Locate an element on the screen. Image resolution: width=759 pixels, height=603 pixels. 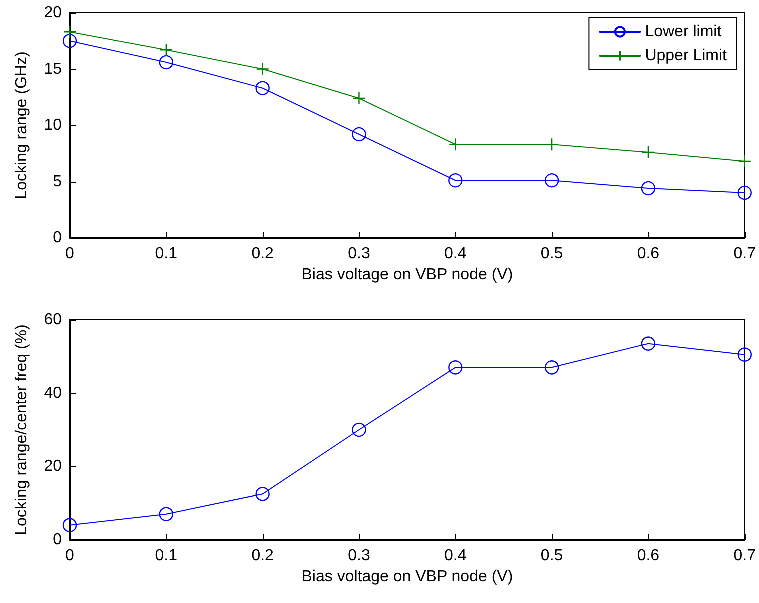
y-tick-label: 15 is located at coordinates (53, 69).